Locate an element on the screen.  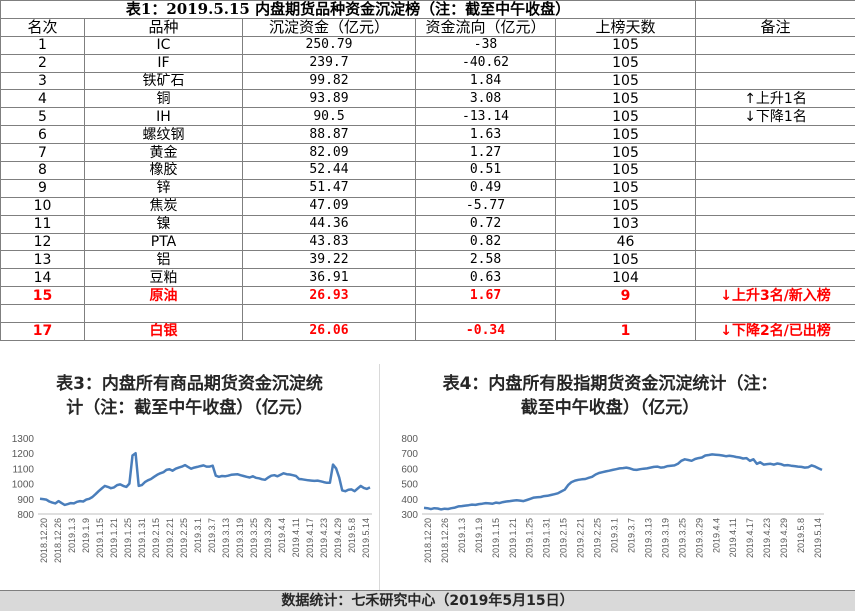
flow-cell: 0.82 is located at coordinates (485, 242).